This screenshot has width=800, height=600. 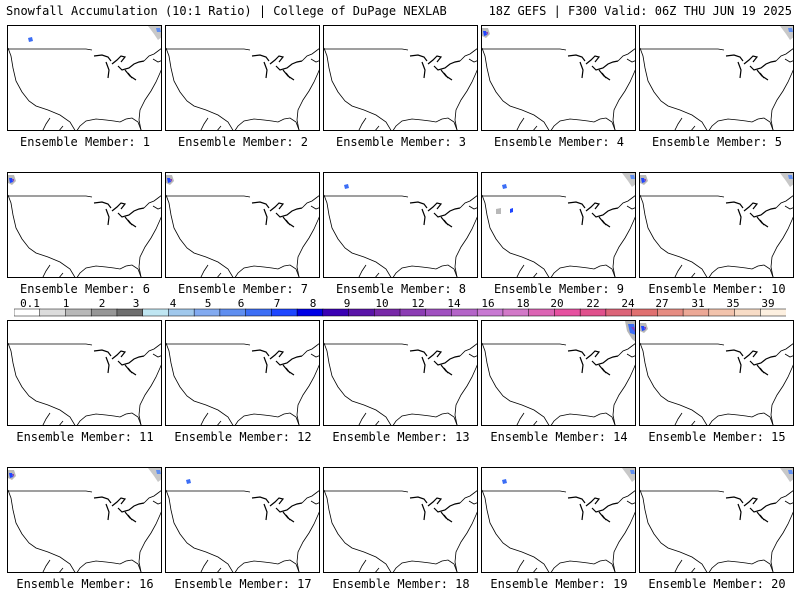 What do you see at coordinates (523, 303) in the screenshot?
I see `colorbar-tick-label: 18` at bounding box center [523, 303].